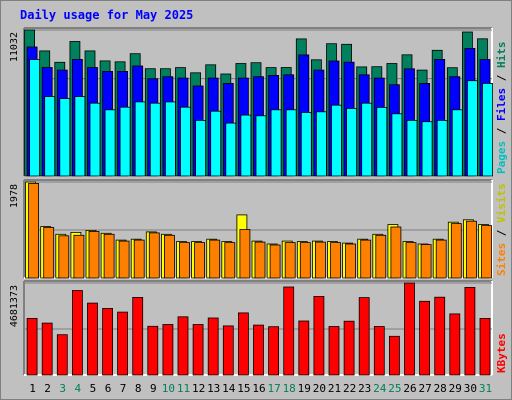 Image resolution: width=512 pixels, height=400 pixels. Describe the element at coordinates (501, 104) in the screenshot. I see `legend-files: Files` at that location.